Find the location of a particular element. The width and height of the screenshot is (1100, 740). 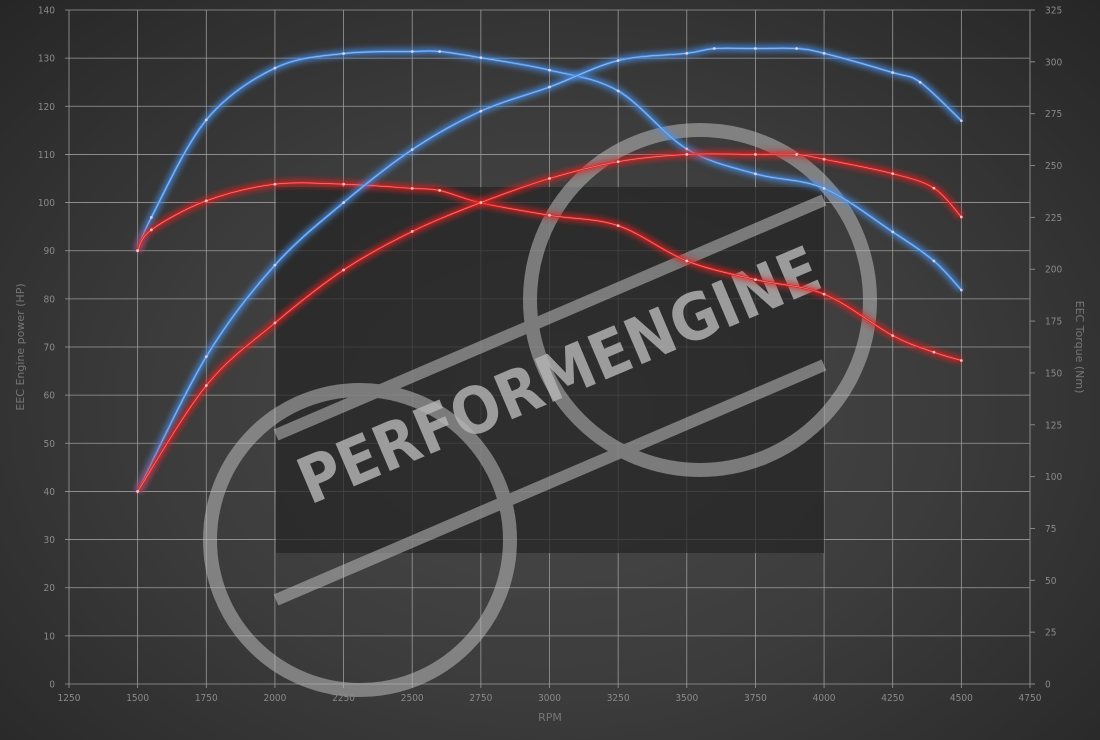

y-right-tick-label: 100 is located at coordinates (1053, 477).